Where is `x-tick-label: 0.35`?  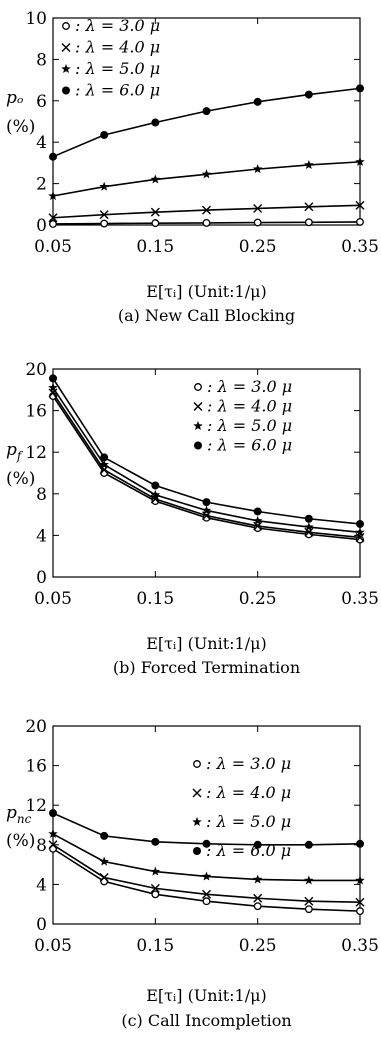
x-tick-label: 0.35 is located at coordinates (360, 247).